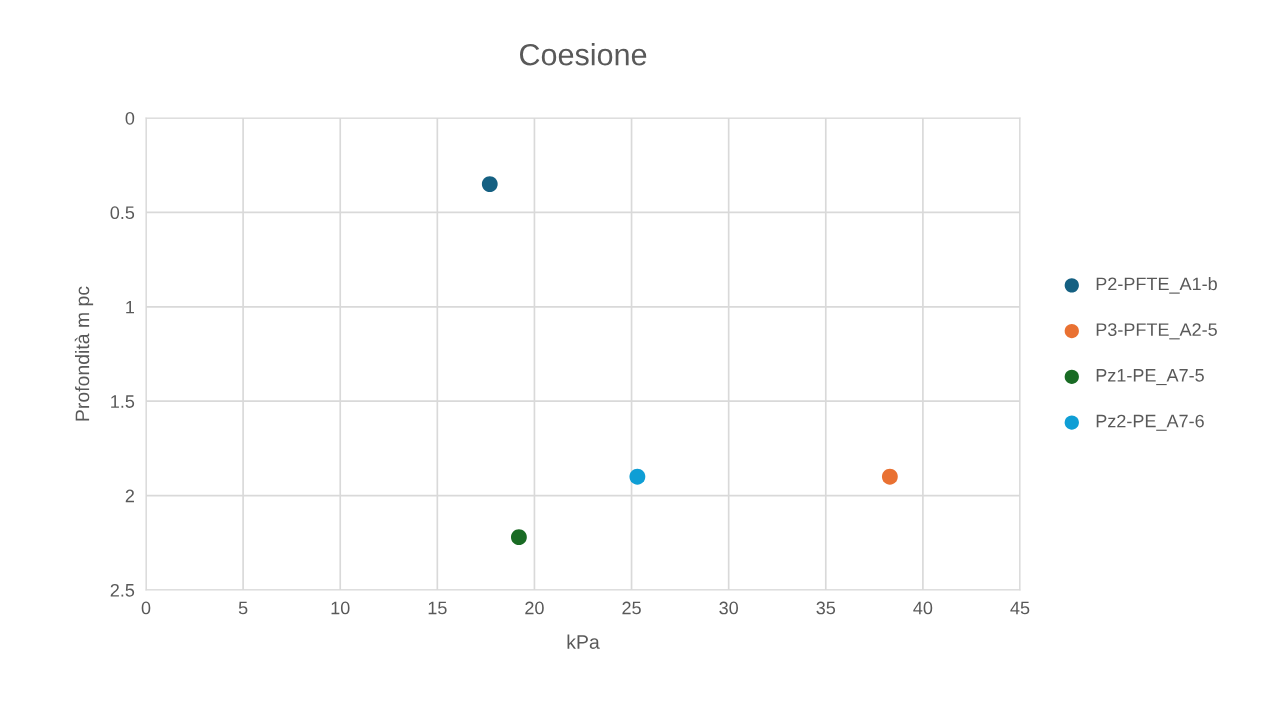 Image resolution: width=1274 pixels, height=713 pixels. Describe the element at coordinates (130, 307) in the screenshot. I see `y-tick-label: 1` at that location.